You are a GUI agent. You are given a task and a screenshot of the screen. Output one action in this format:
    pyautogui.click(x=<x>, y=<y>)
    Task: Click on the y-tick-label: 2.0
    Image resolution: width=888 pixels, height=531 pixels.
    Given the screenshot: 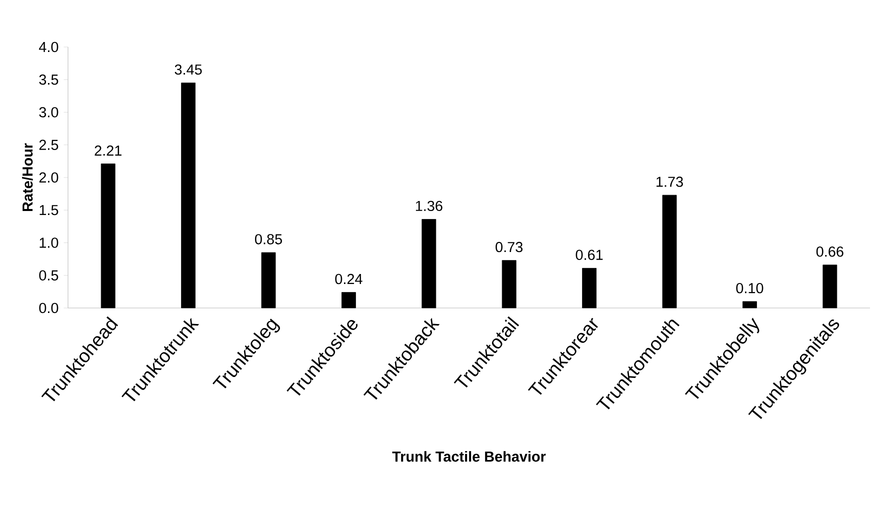 What is the action you would take?
    pyautogui.click(x=48, y=177)
    